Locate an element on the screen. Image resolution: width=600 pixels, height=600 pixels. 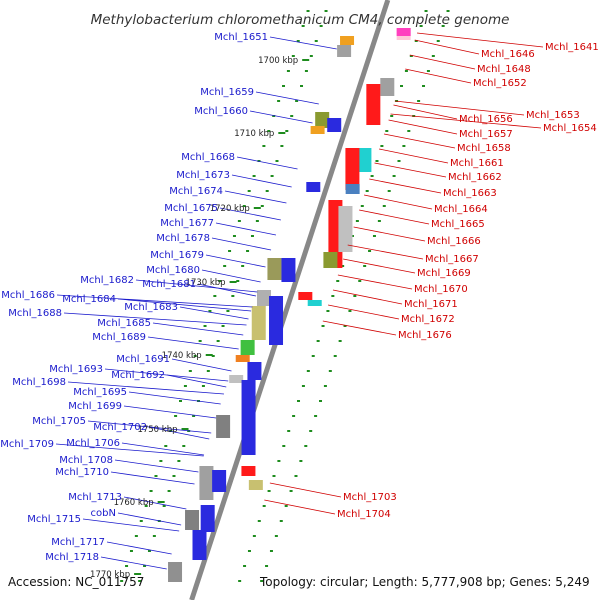
reverse-gene-label: Mchl_1661 is located at coordinates (477, 163).